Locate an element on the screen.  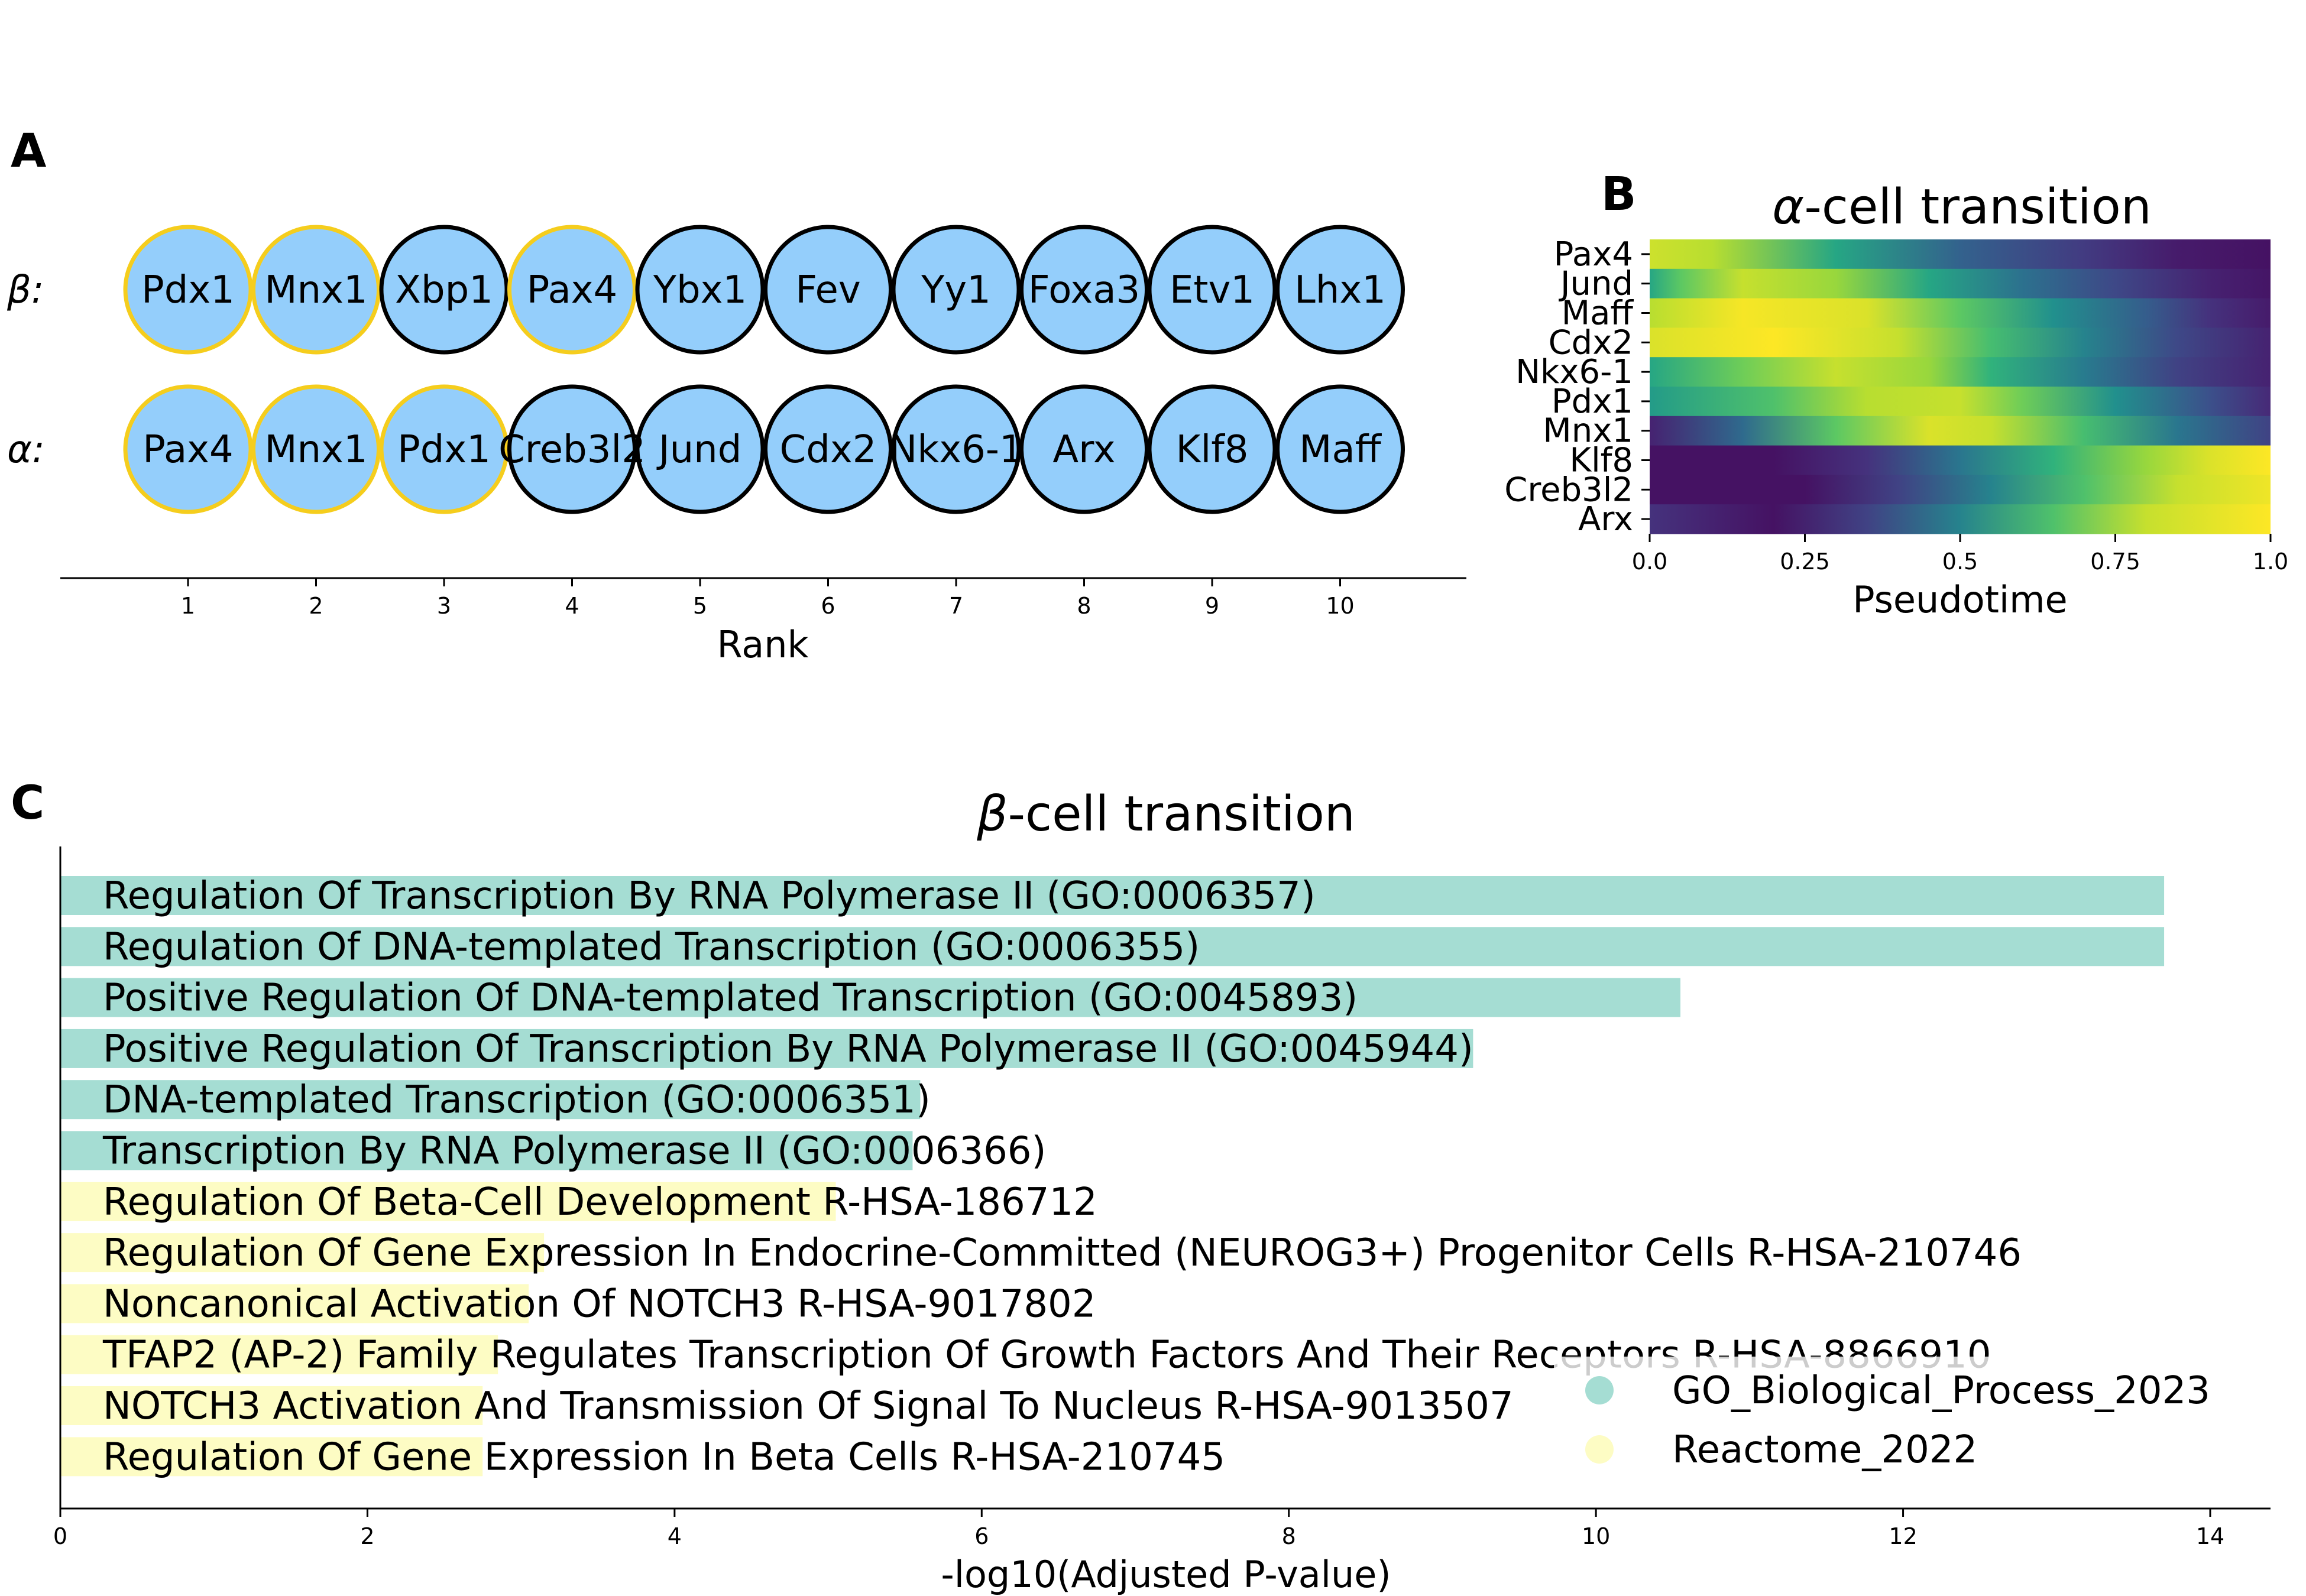
heatmap-gene-label: Mnx1 is located at coordinates (1588, 431).